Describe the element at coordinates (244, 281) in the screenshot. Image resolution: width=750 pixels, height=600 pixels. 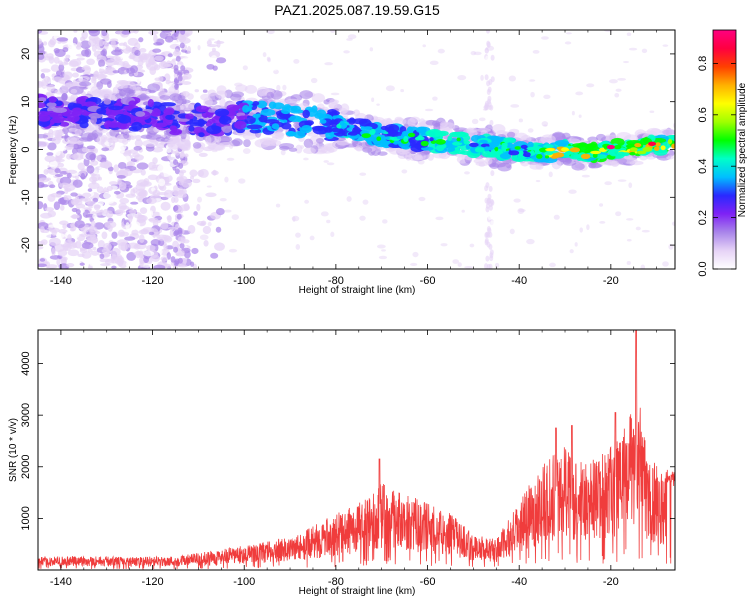
I see `x-tick-label: -100` at that location.